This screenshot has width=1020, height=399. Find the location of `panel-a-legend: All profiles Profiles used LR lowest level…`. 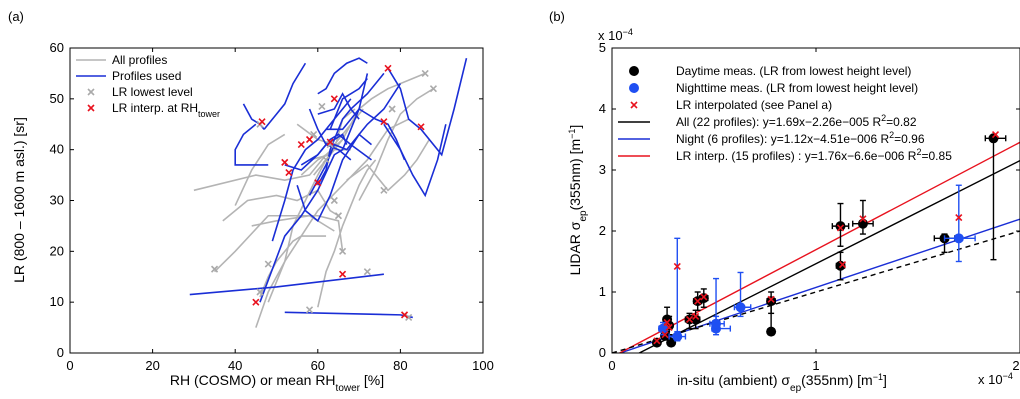

panel-a-legend: All profiles Profiles used LR lowest level… is located at coordinates (148, 86).